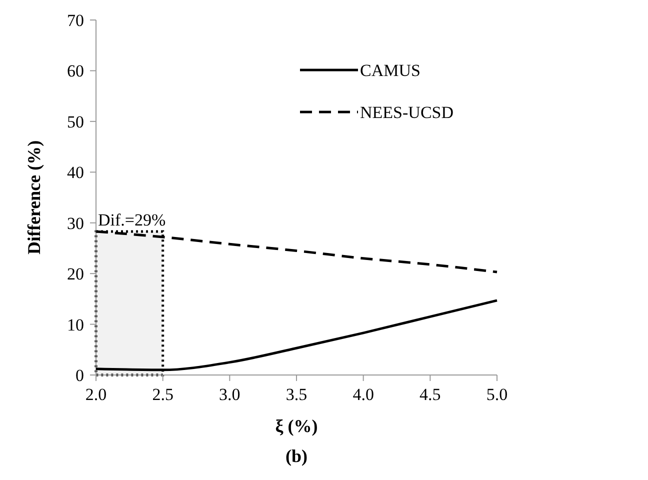 This screenshot has height=480, width=648. I want to click on y-tick-label: 0, so click(80, 375).